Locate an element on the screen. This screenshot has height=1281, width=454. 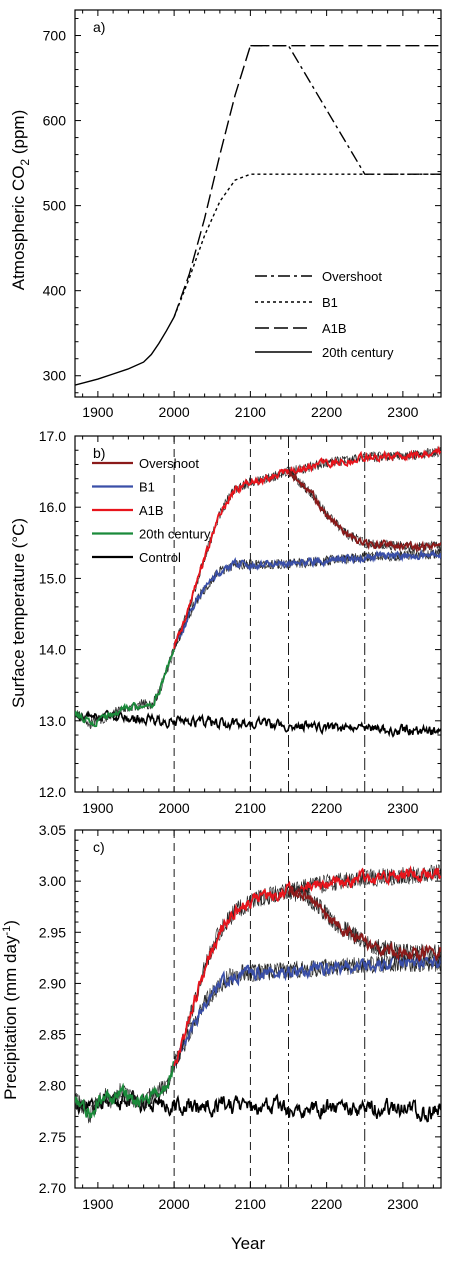
y-tick-label: 16.0 is located at coordinates (52, 507).